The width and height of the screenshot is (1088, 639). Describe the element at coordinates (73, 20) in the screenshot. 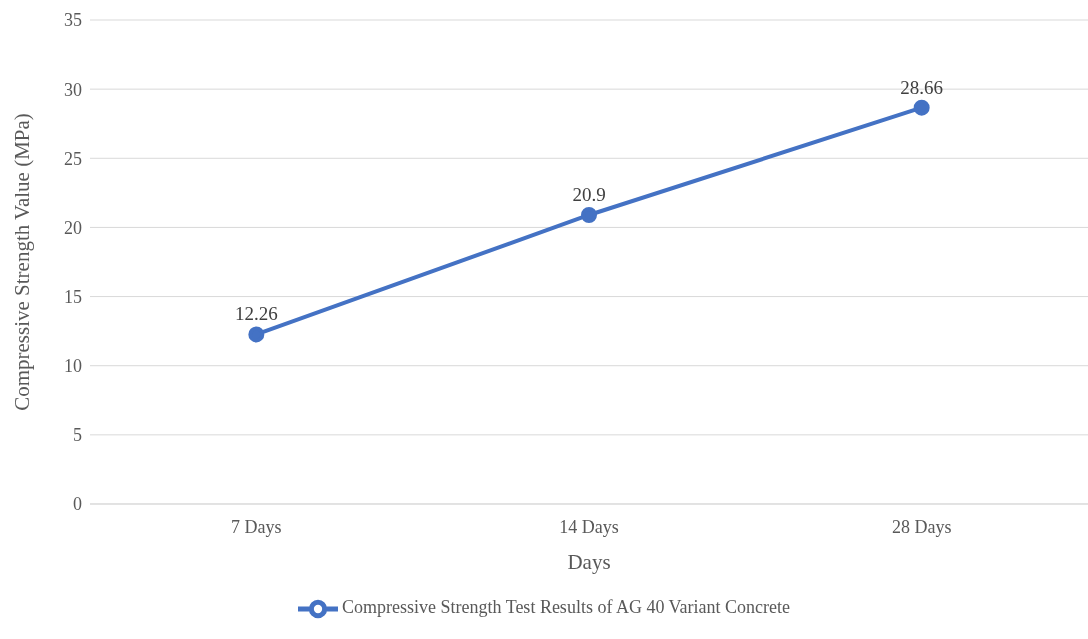

I see `y-tick-label: 35` at that location.